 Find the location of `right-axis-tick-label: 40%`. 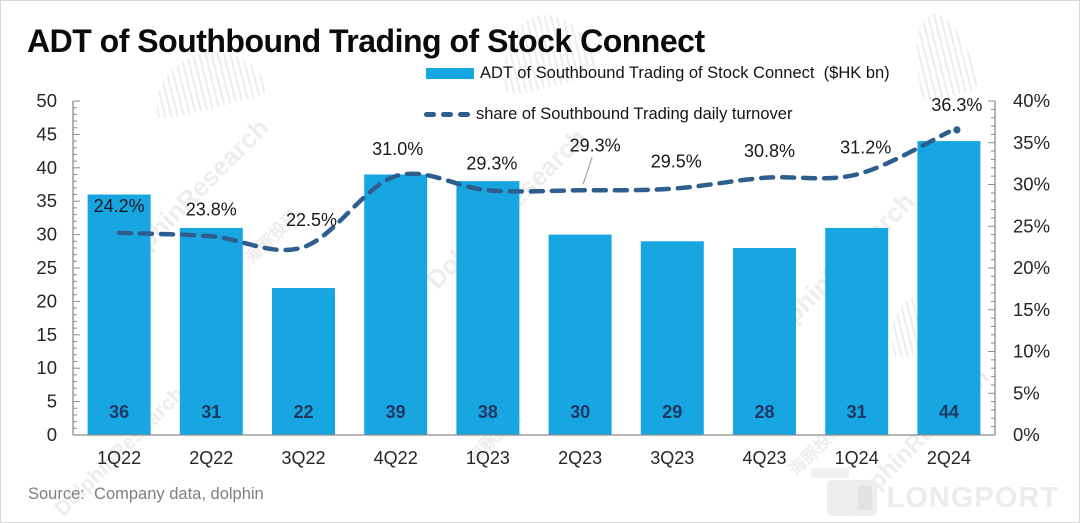

right-axis-tick-label: 40% is located at coordinates (1031, 100).